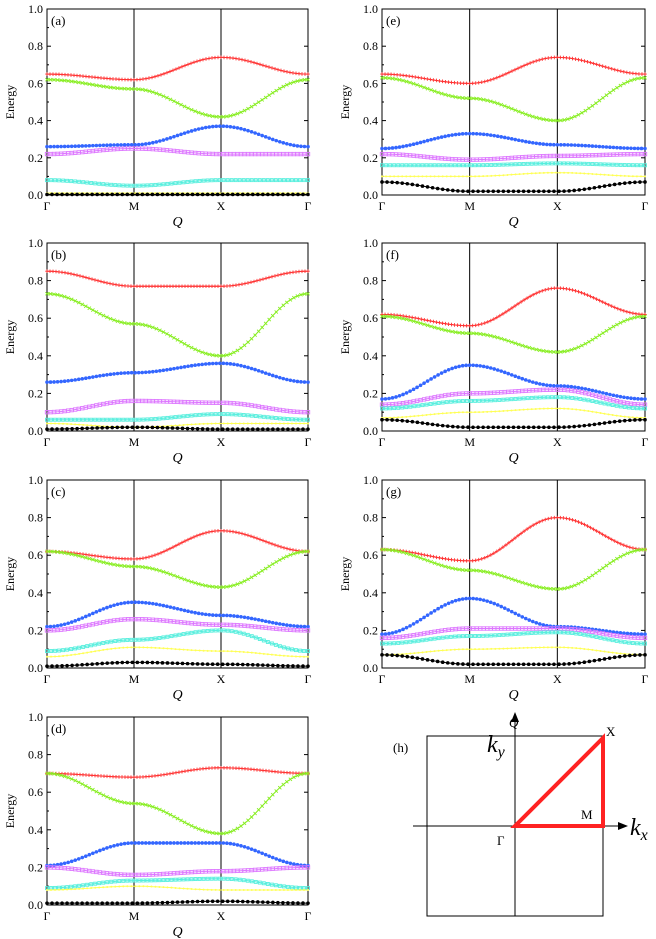 The height and width of the screenshot is (939, 656). I want to click on series-line-green, so click(513, 99).